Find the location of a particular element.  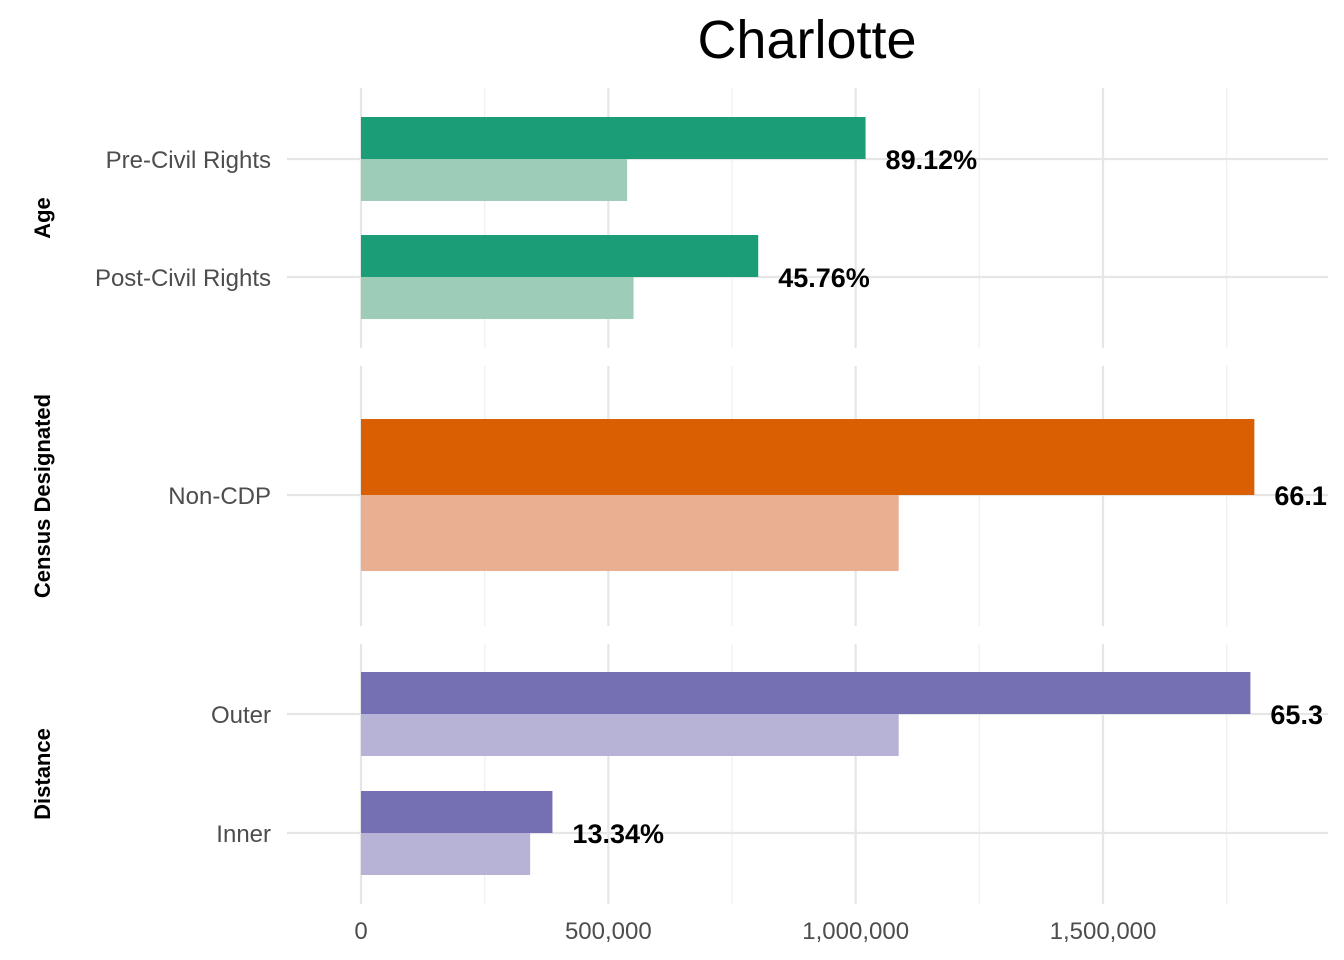

x-axis: 0 500,000 1,000,000 1,500,000 is located at coordinates (755, 931).